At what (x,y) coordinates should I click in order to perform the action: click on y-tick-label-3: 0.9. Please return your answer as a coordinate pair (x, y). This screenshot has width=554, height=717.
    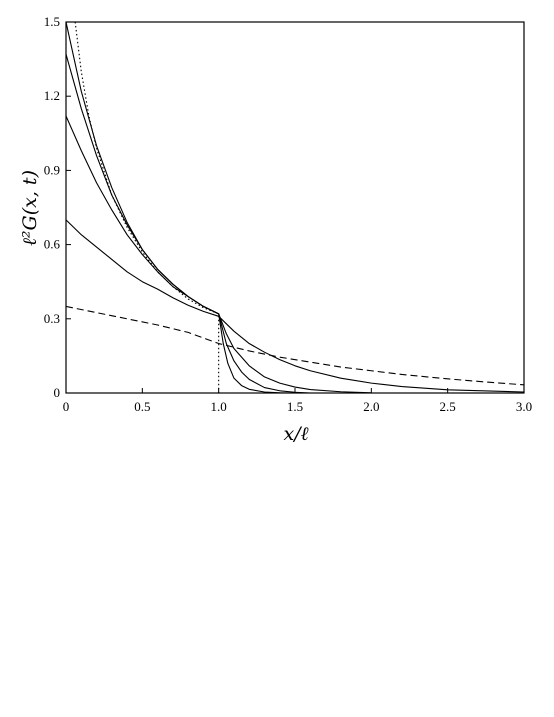
    Looking at the image, I should click on (52, 169).